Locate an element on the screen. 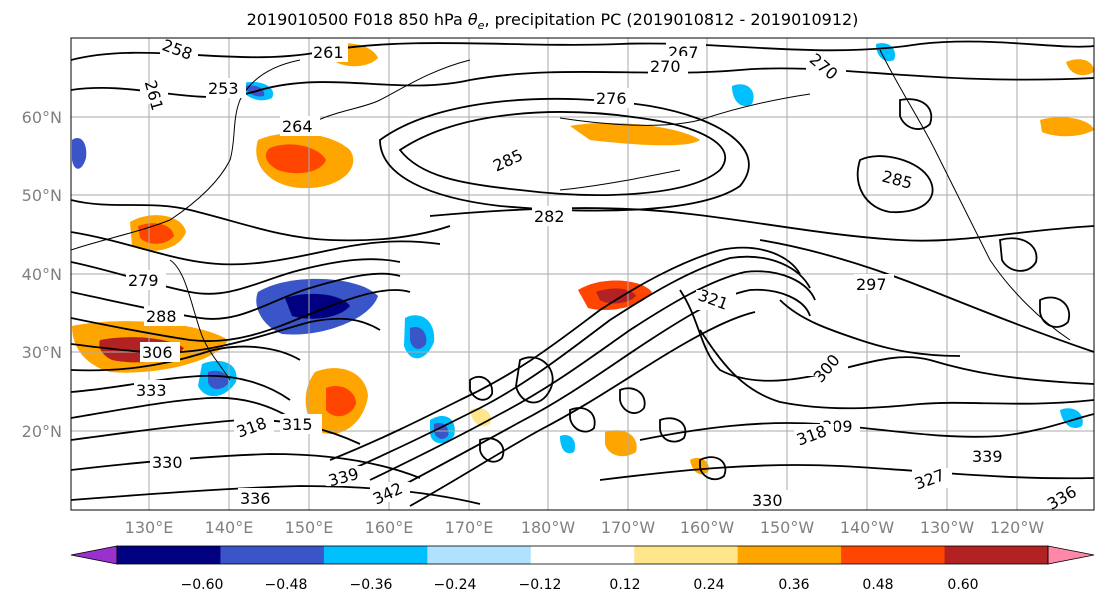 Image resolution: width=1105 pixels, height=603 pixels. lon-label: 170°W is located at coordinates (628, 527).